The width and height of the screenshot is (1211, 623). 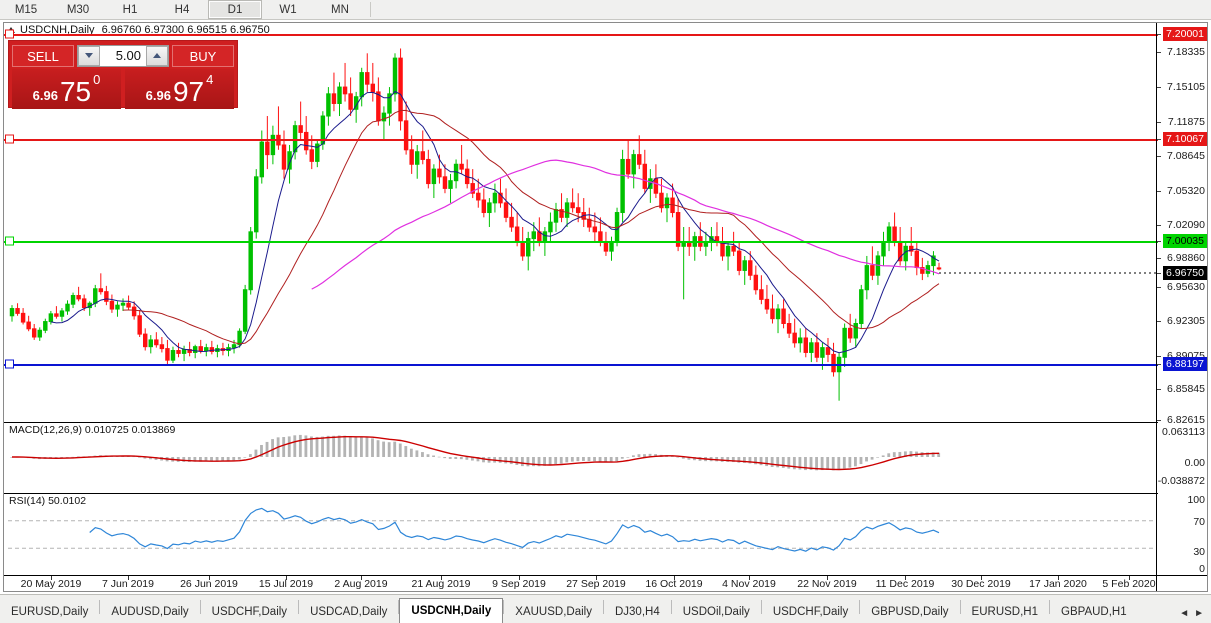 What do you see at coordinates (1185, 139) in the screenshot?
I see `price-label-highlighted: 7.10067` at bounding box center [1185, 139].